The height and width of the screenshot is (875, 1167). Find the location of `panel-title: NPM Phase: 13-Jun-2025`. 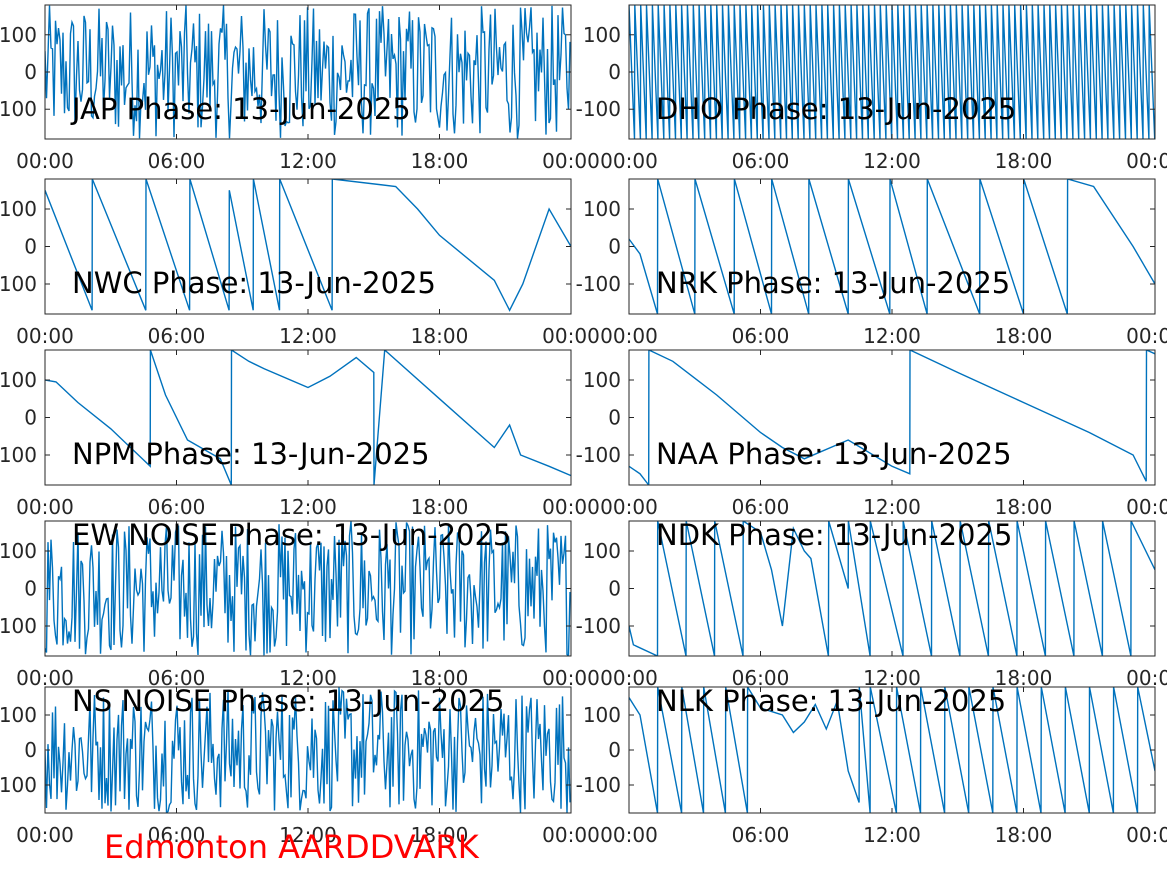

panel-title: NPM Phase: 13-Jun-2025 is located at coordinates (251, 454).